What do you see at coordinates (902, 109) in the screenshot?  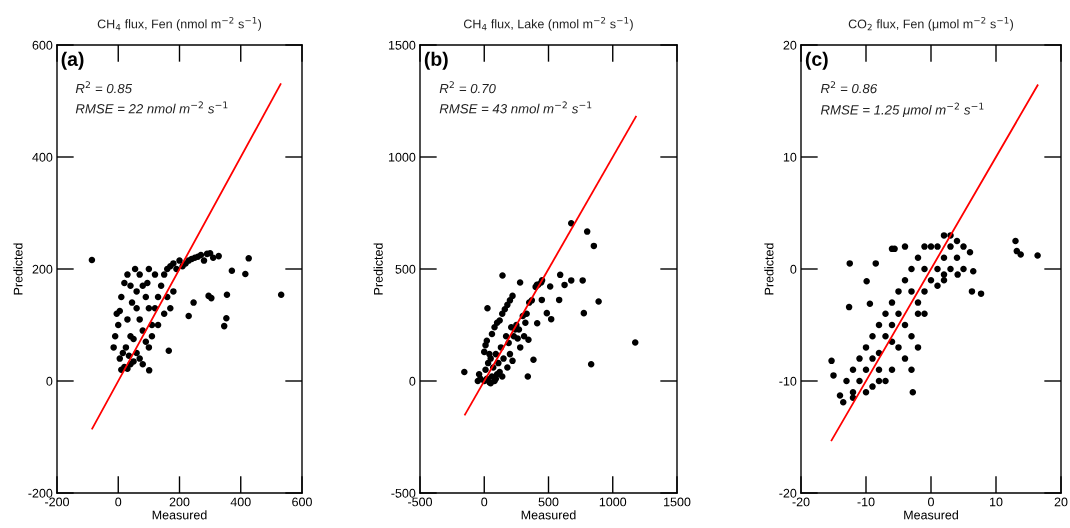 I see `annotation: RMSE = 1.25 μmol m$^{−2}$ s$^{−1}$` at bounding box center [902, 109].